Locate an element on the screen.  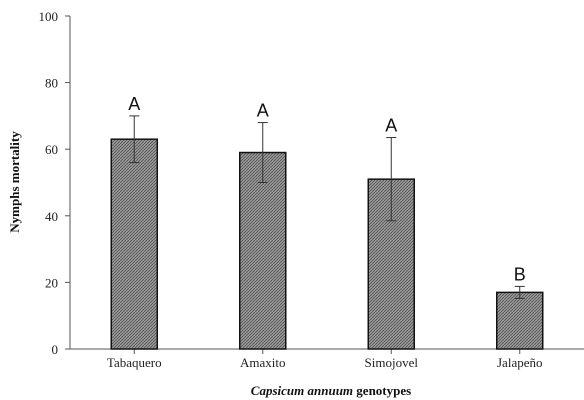
x-tick-label: Amaxito is located at coordinates (263, 362).